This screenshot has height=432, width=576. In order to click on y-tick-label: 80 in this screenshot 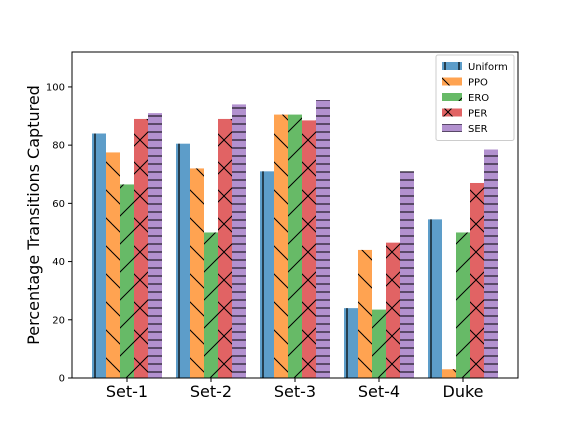, I will do `click(58, 146)`.